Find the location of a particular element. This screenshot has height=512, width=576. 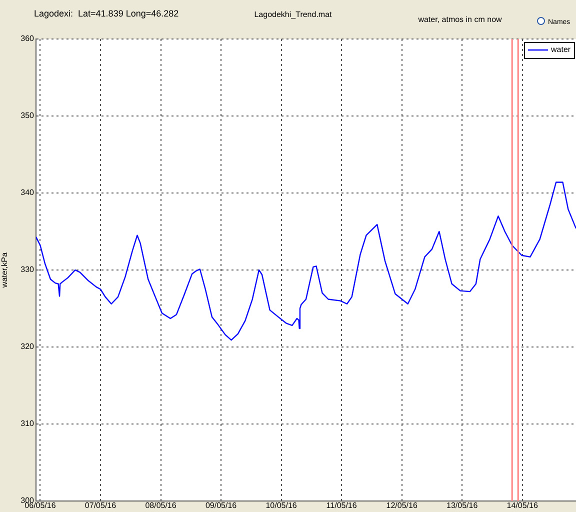

x-tick-label: 14/05/16 is located at coordinates (522, 505).